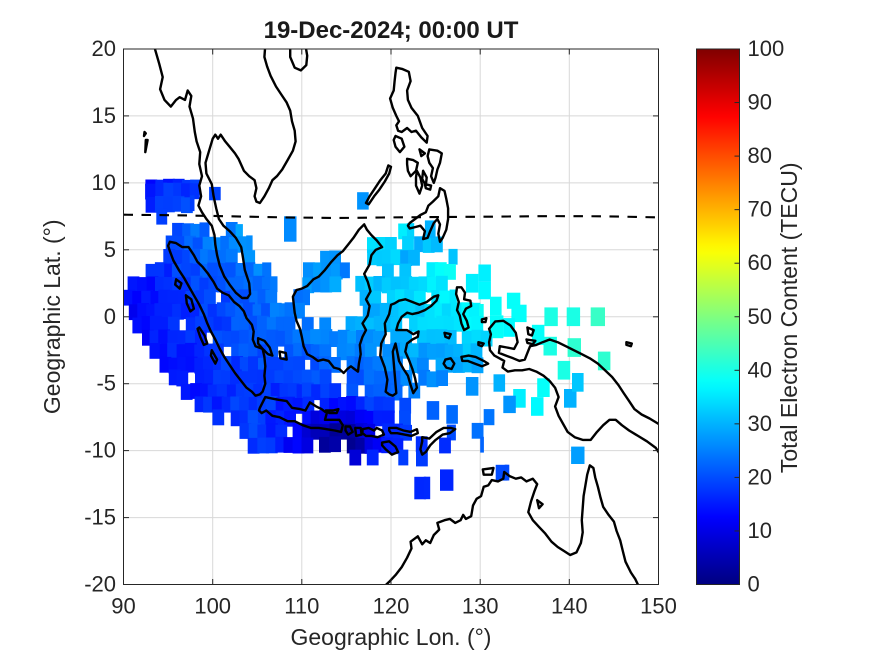 The height and width of the screenshot is (656, 875). What do you see at coordinates (301, 606) in the screenshot?
I see `svg-text: 110` at bounding box center [301, 606].